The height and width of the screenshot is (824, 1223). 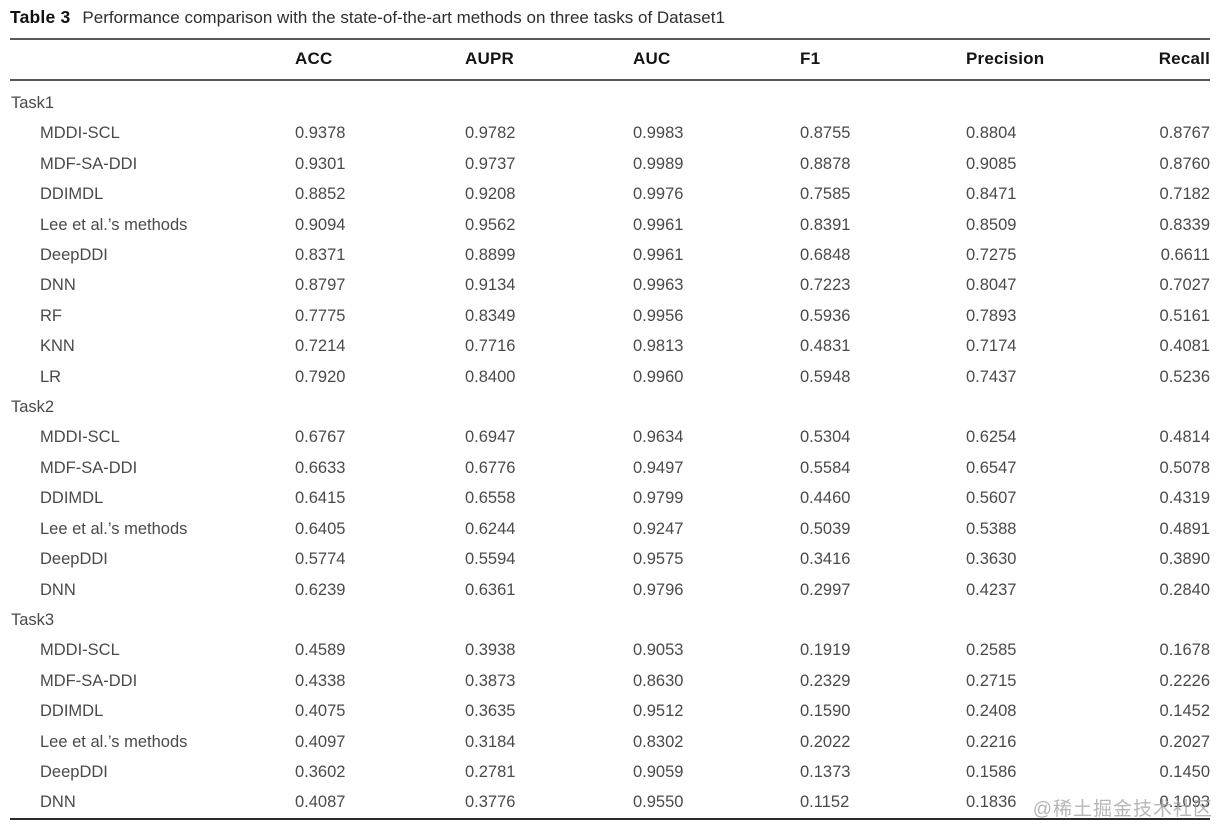 What do you see at coordinates (610, 285) in the screenshot?
I see `table-row: DNN 0.8797 0.9134 0.9963 0.7223 0.8047 0.7027` at bounding box center [610, 285].